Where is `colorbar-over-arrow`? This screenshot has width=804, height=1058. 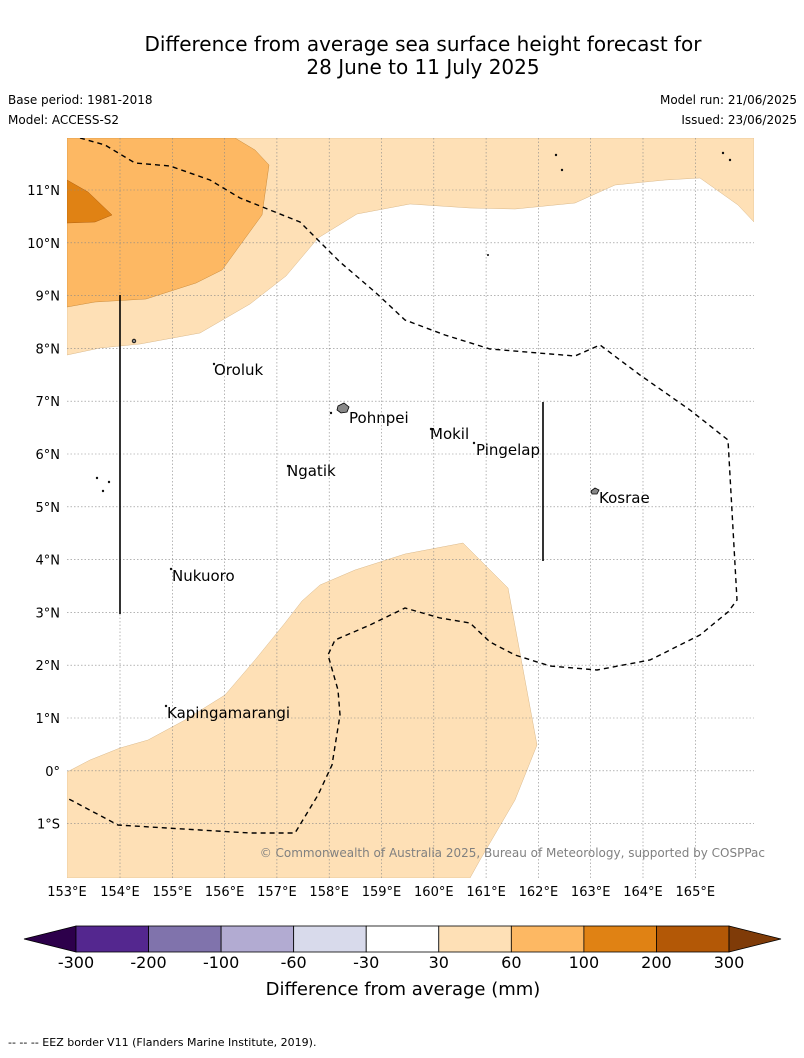
colorbar-over-arrow is located at coordinates (755, 939).